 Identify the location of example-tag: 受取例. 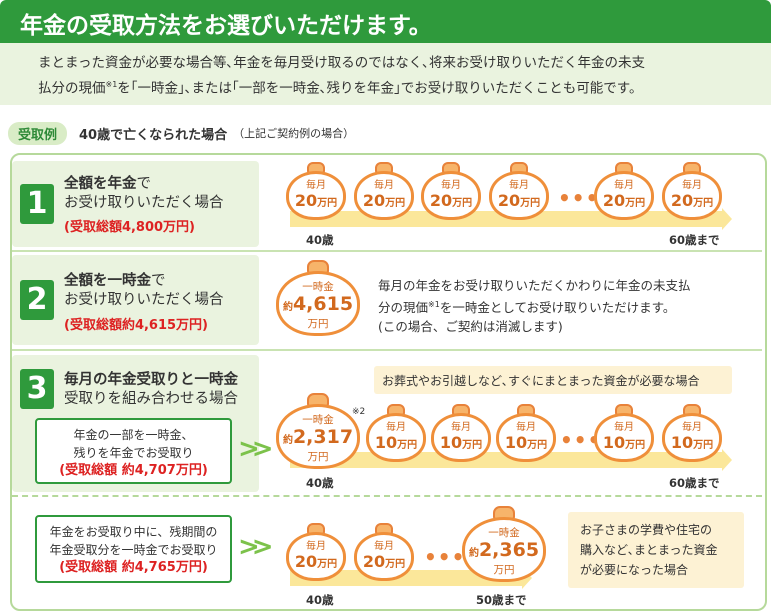
(38, 133).